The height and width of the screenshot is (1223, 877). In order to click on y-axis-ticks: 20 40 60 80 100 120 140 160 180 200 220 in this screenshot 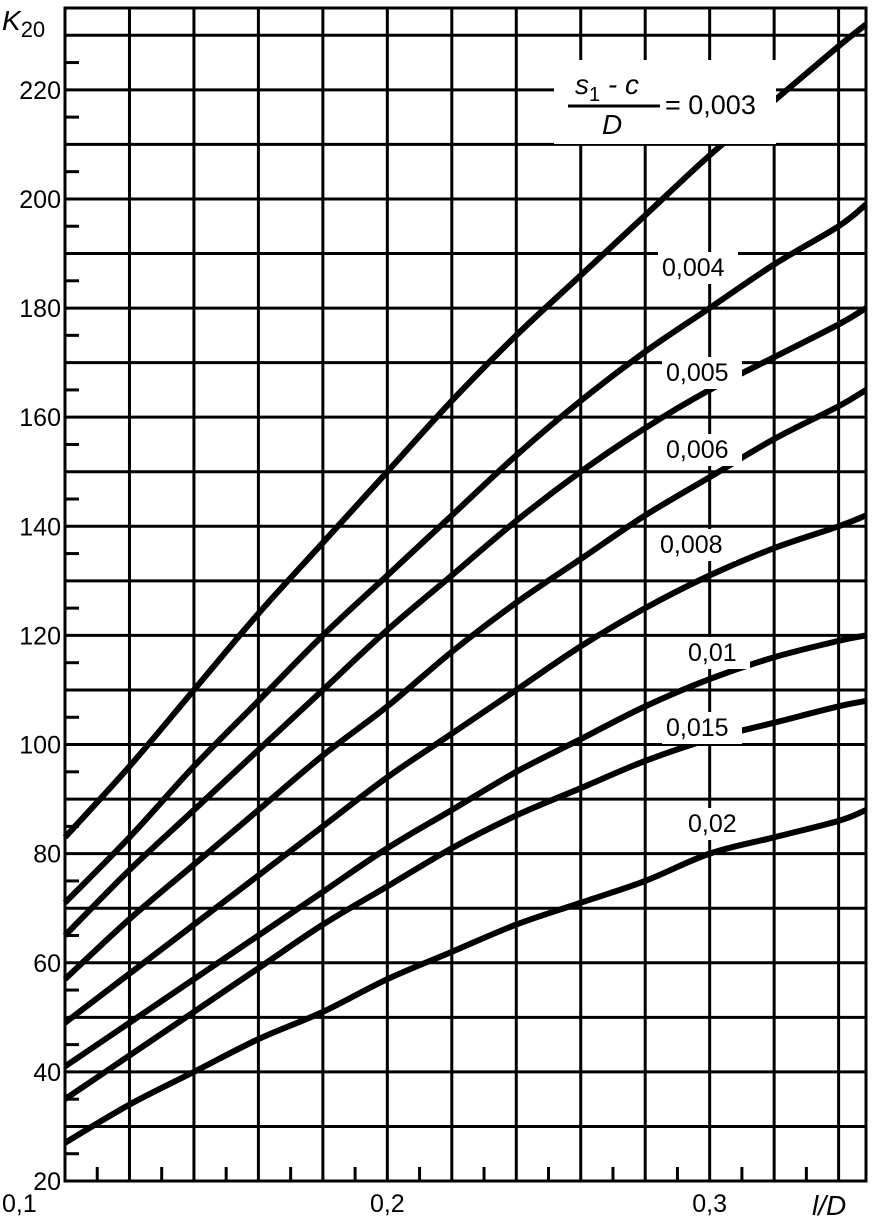, I will do `click(40, 636)`.